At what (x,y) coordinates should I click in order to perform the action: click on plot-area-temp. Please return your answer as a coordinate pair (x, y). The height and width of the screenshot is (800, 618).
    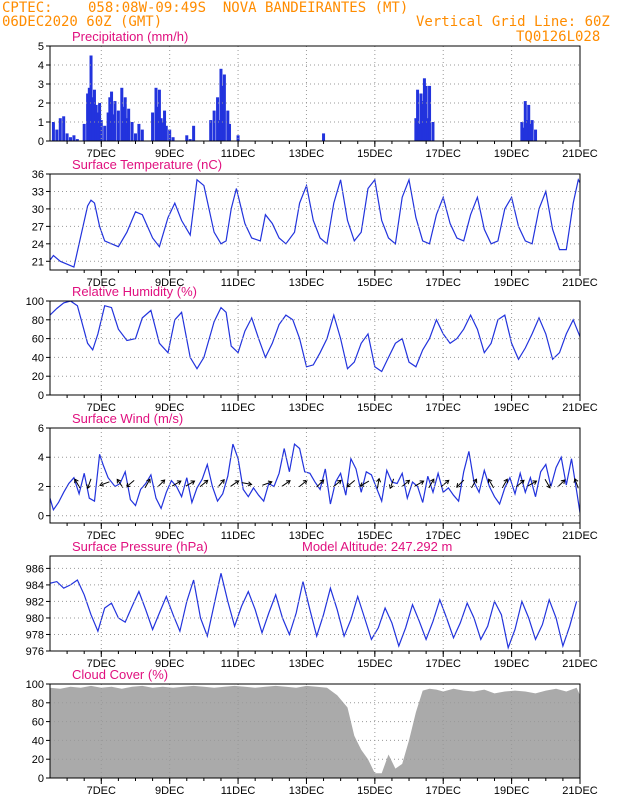
    Looking at the image, I should click on (315, 222).